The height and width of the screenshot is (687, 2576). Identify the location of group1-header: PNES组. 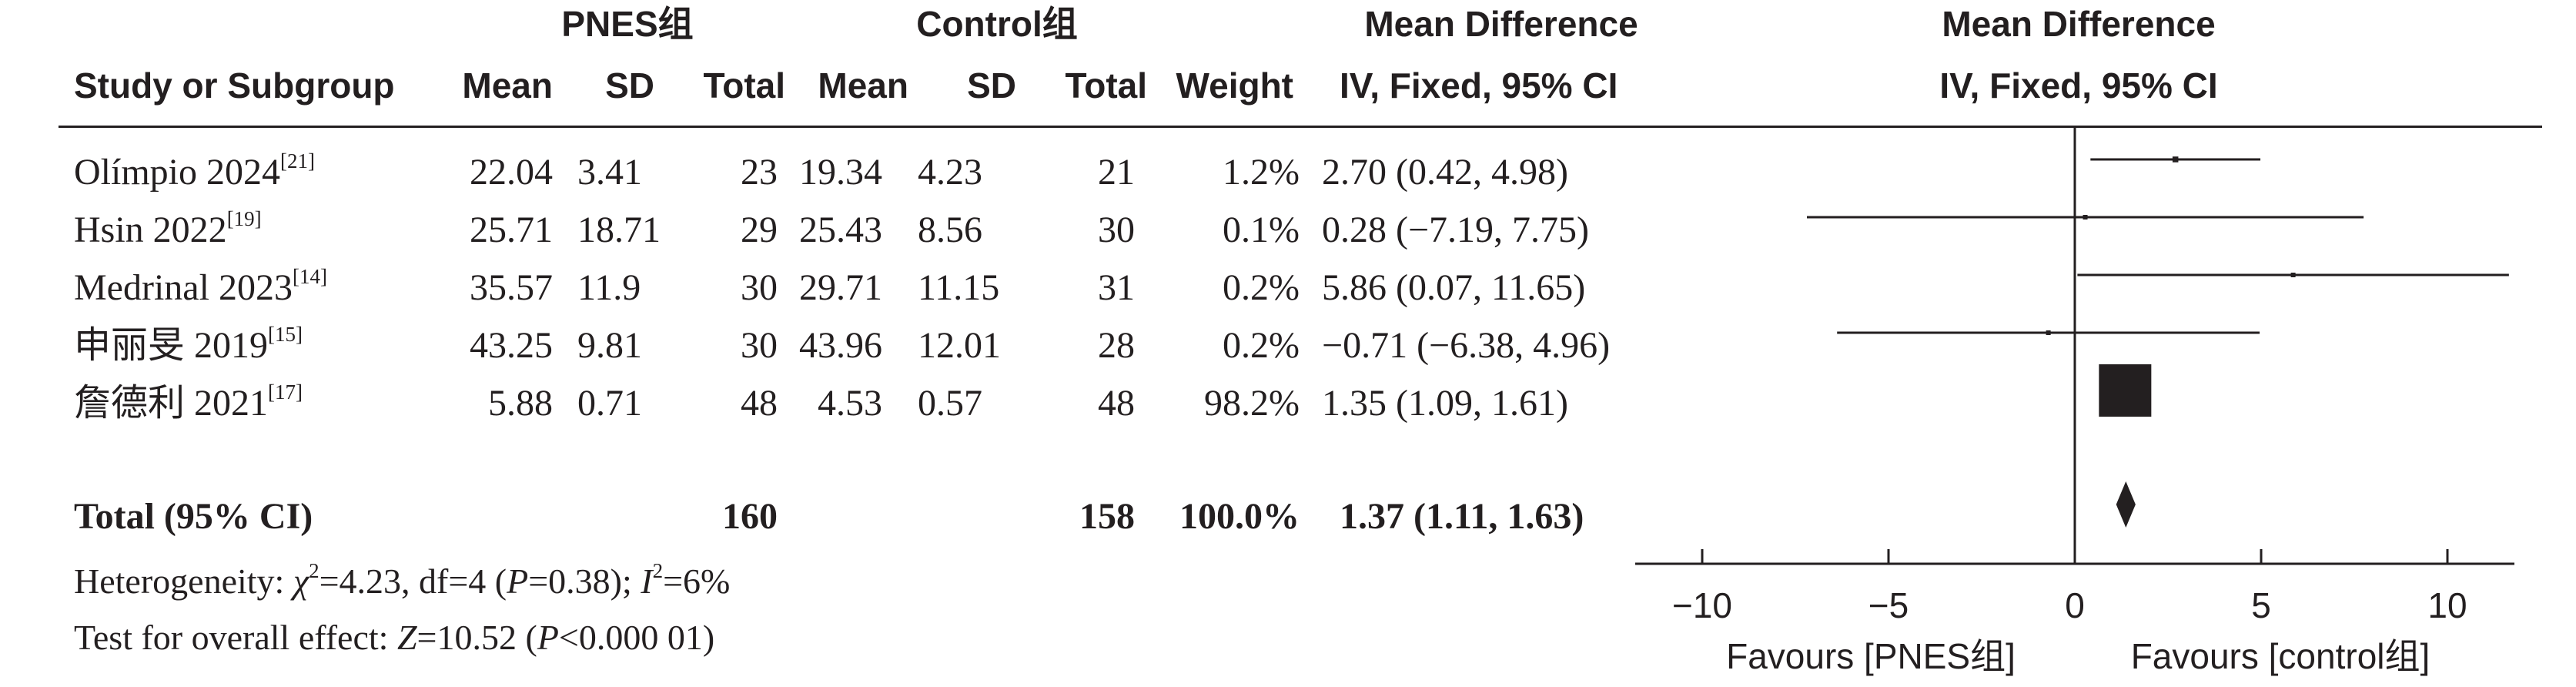
(627, 24).